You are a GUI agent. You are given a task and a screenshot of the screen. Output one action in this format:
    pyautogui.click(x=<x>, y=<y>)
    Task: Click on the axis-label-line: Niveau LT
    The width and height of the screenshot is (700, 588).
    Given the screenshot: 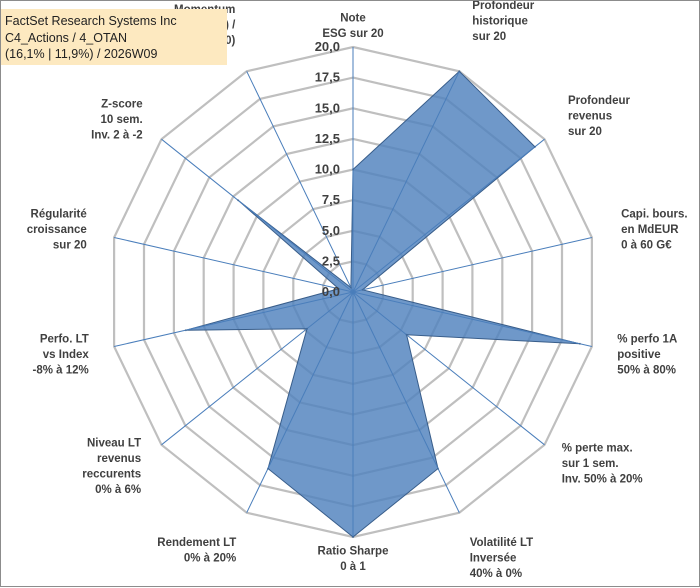 What is the action you would take?
    pyautogui.click(x=114, y=444)
    